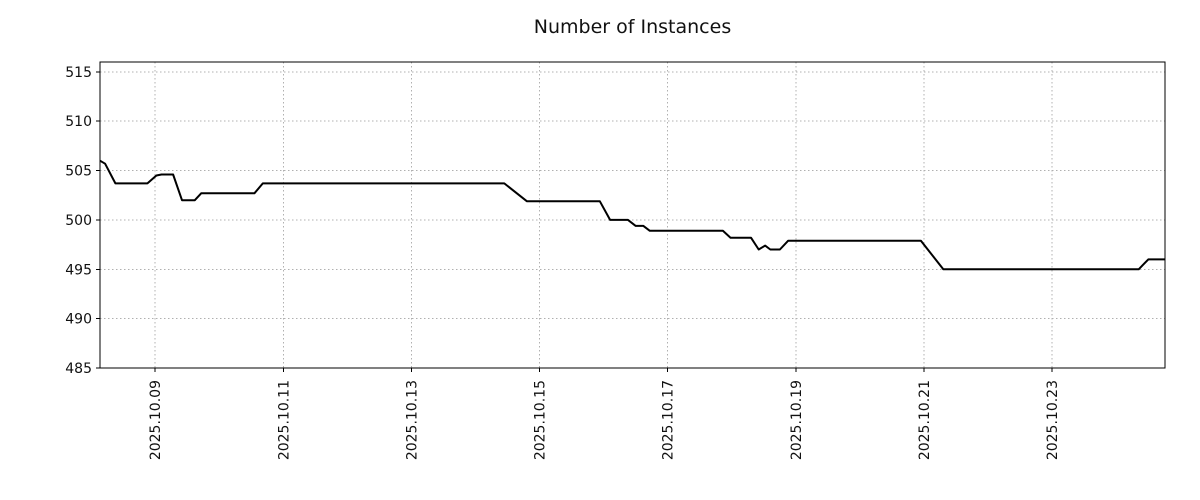 The width and height of the screenshot is (1200, 500). Describe the element at coordinates (412, 420) in the screenshot. I see `x-tick-label: 2025.10.13` at that location.